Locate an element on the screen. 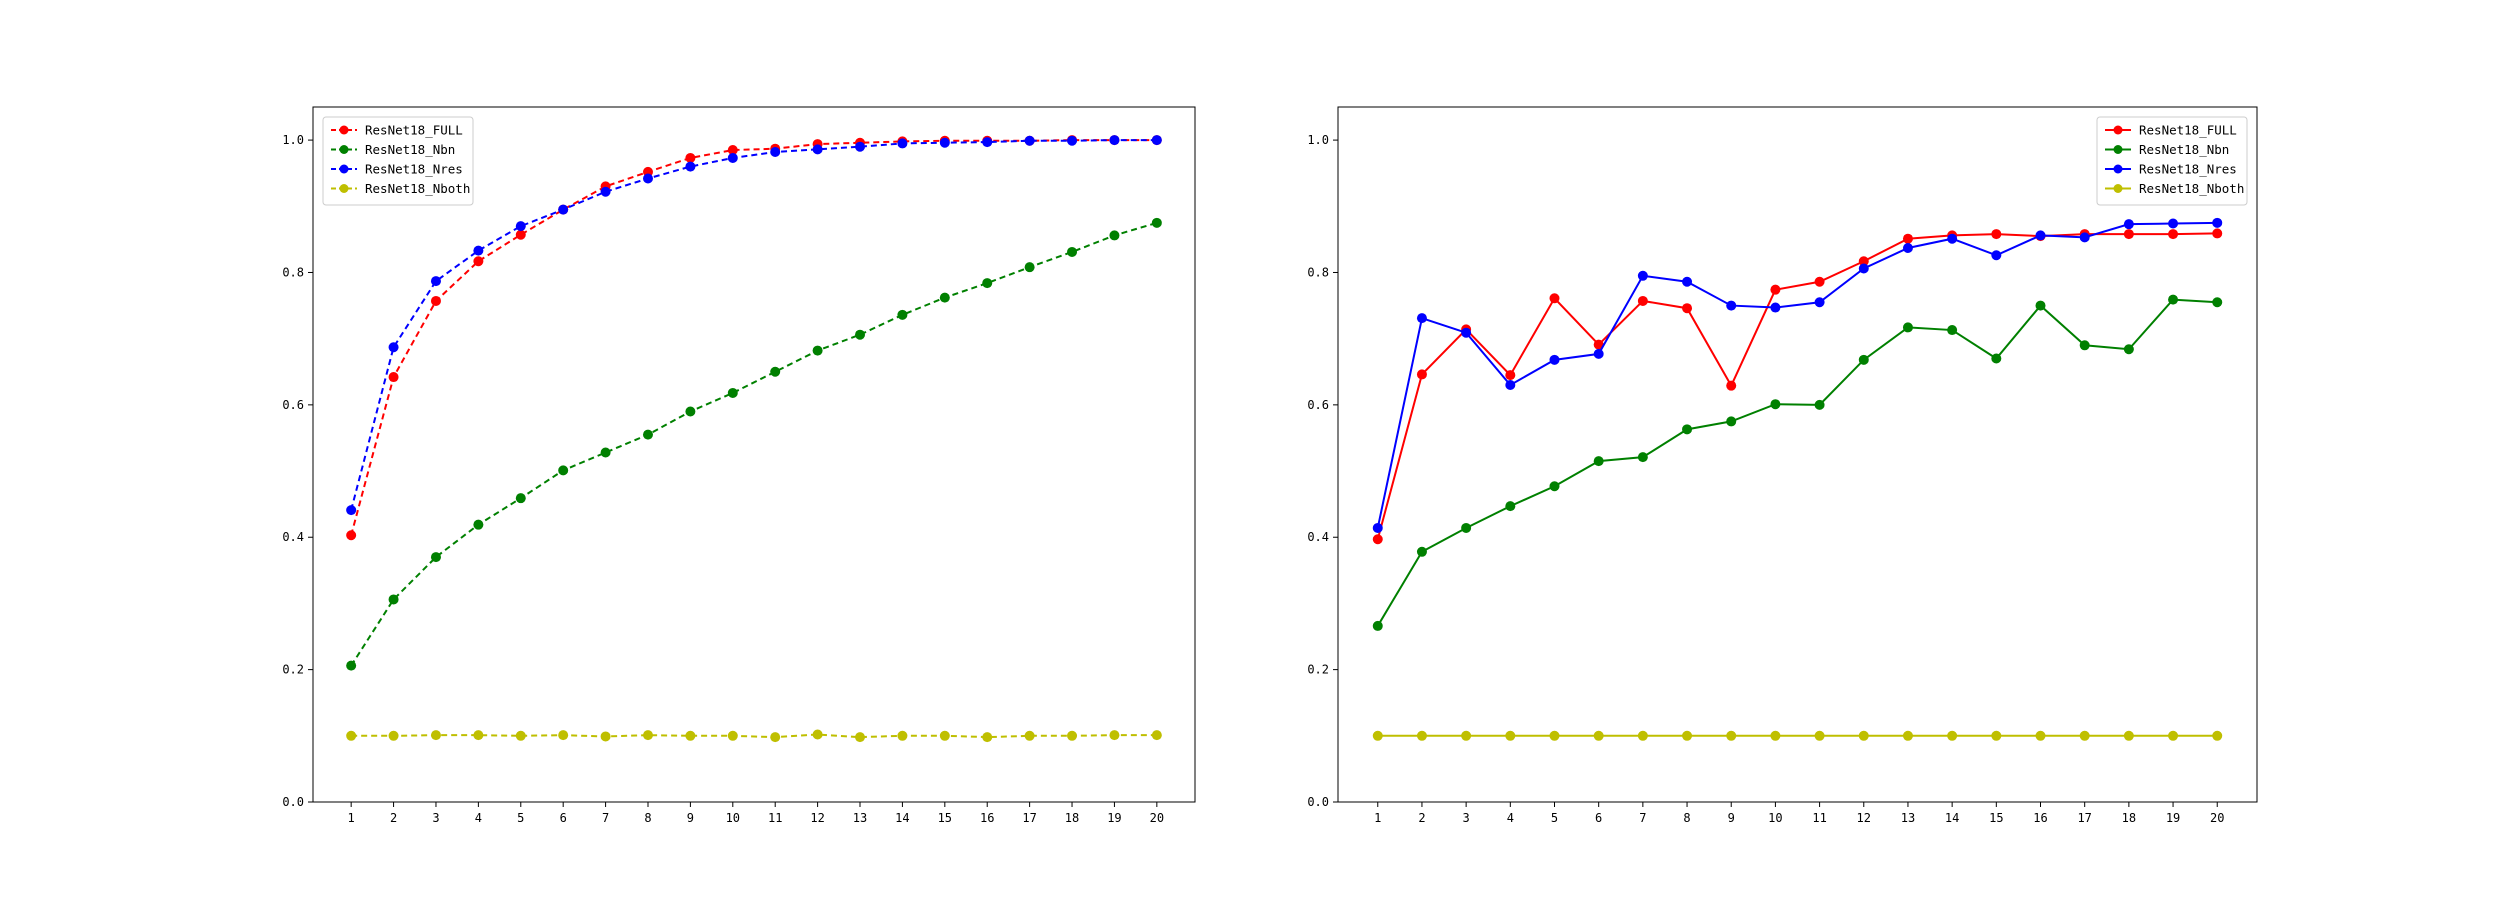 The height and width of the screenshot is (900, 2500). legend-label: ResNet18_FULL is located at coordinates (414, 130).